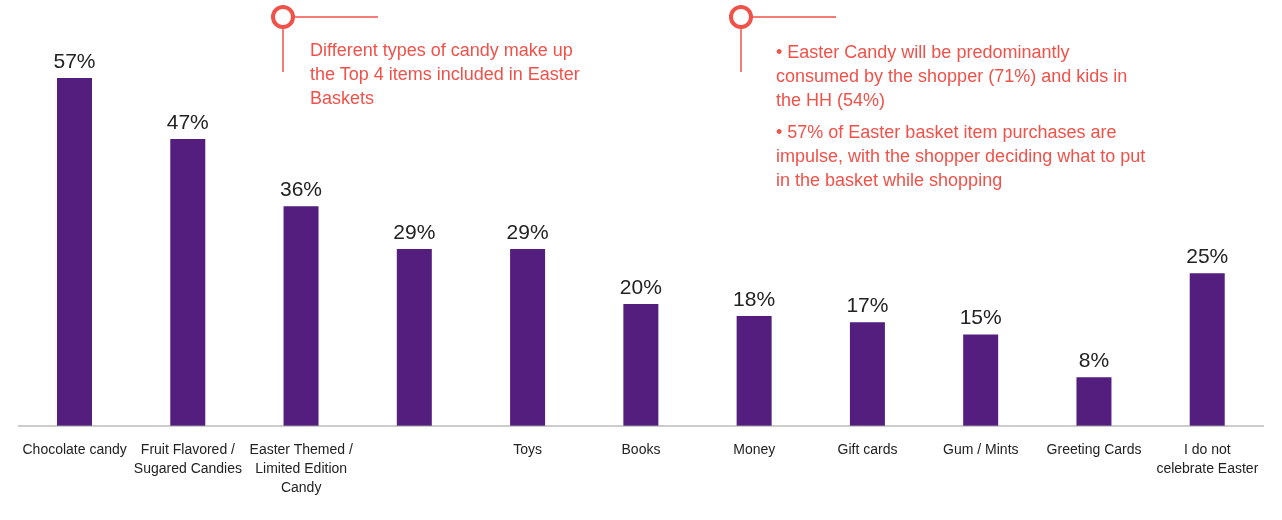 Image resolution: width=1282 pixels, height=520 pixels. Describe the element at coordinates (445, 74) in the screenshot. I see `annotation: Different types of candy make up the Top 4 items included in Easter Baskets` at that location.